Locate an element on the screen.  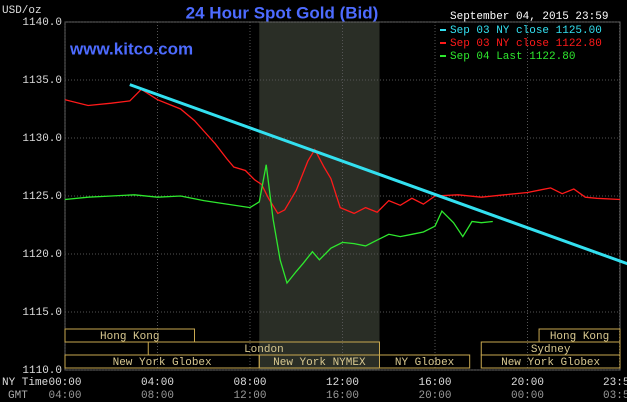
y-tick-label: 1130.0 is located at coordinates (42, 139).